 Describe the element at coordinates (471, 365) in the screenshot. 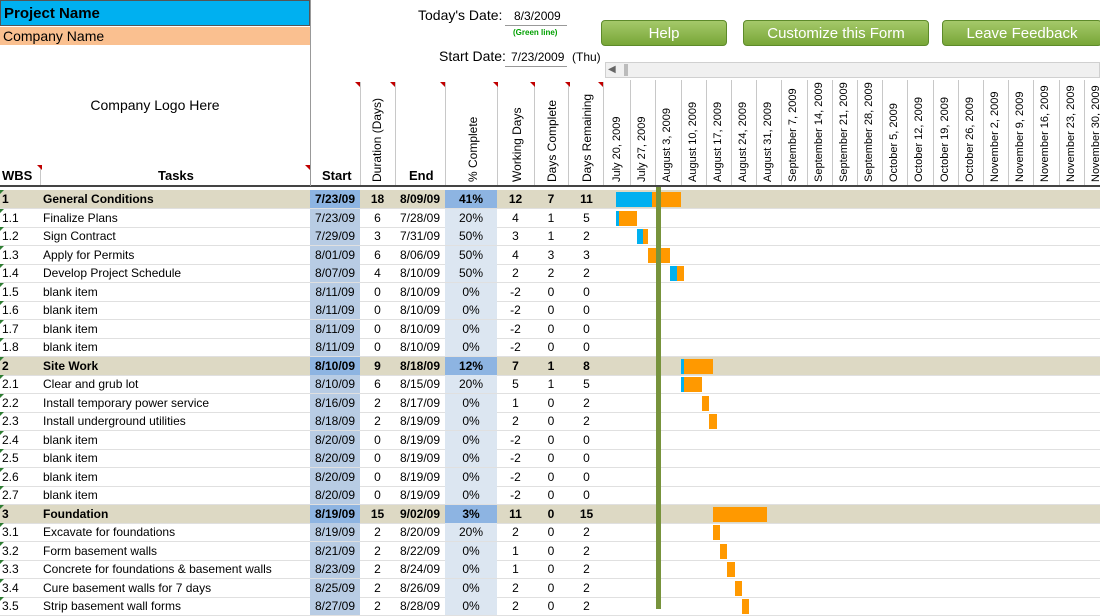

I see `pct-complete-cell: 12%` at that location.